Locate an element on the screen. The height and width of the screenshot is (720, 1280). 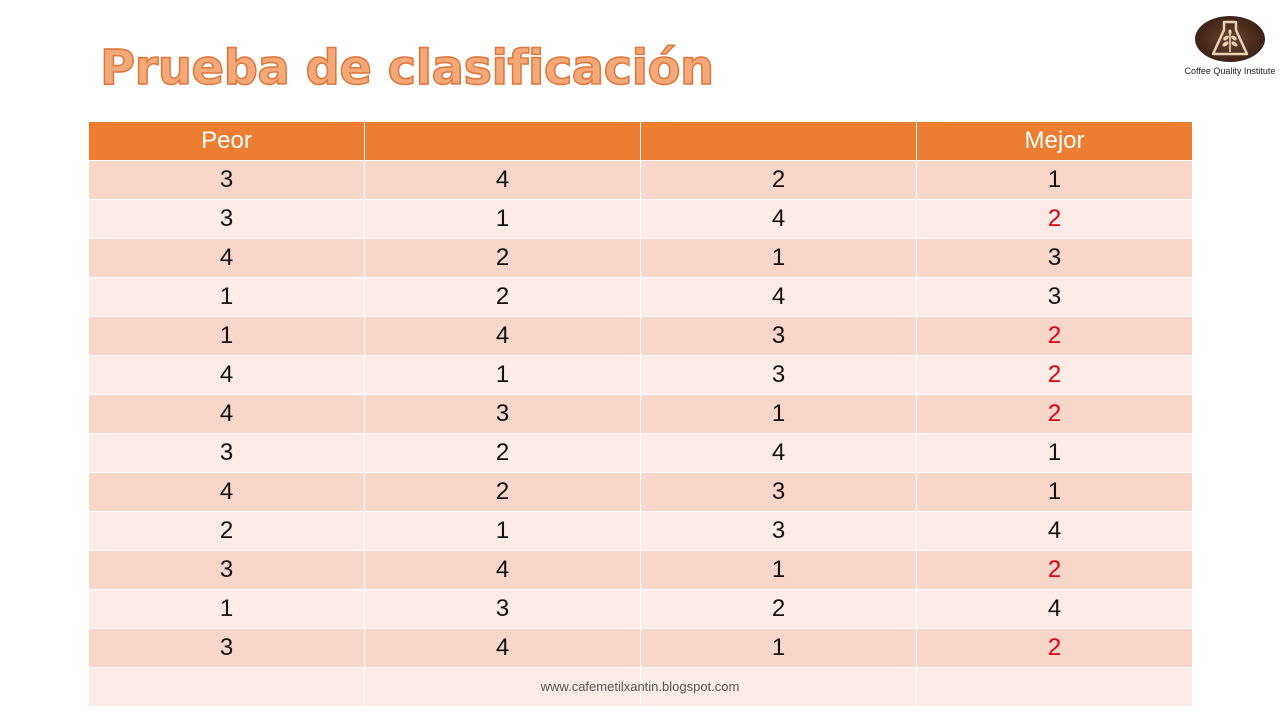
header-cell: Mejor is located at coordinates (1054, 141).